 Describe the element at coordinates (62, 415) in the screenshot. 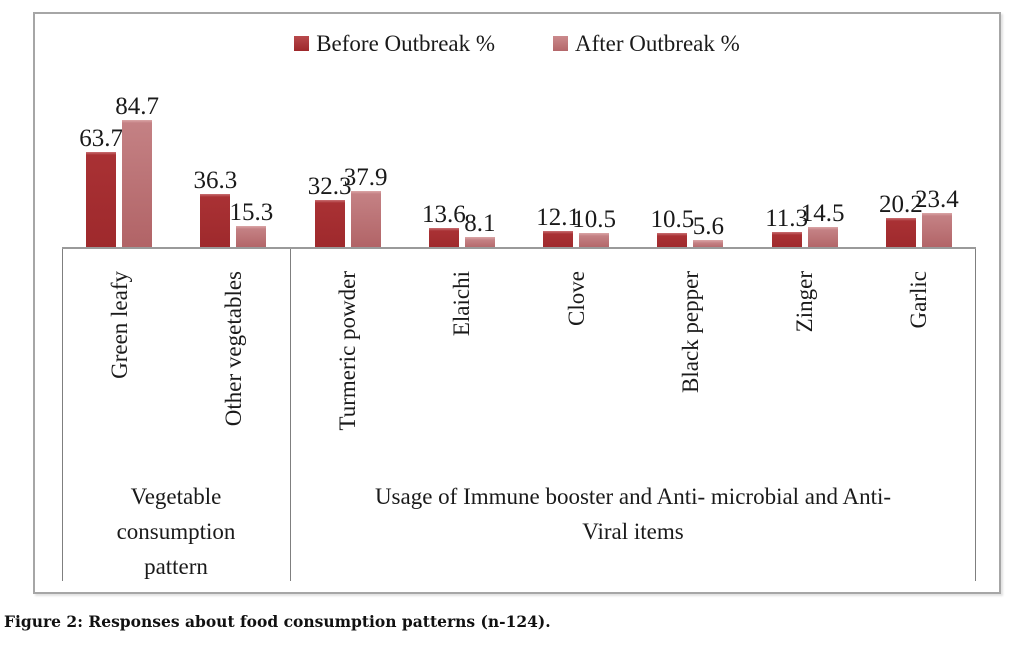

I see `label-box-left-line` at that location.